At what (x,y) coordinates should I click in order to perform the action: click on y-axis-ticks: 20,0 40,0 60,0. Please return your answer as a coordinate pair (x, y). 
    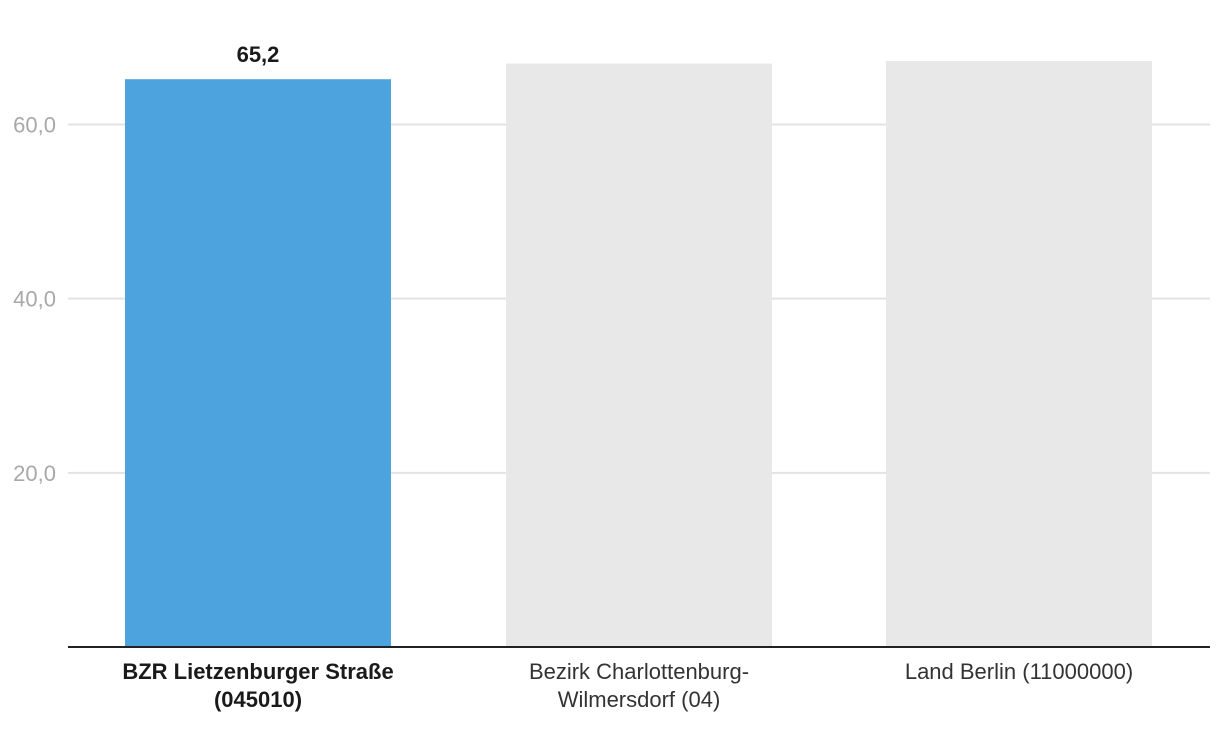
    Looking at the image, I should click on (34, 299).